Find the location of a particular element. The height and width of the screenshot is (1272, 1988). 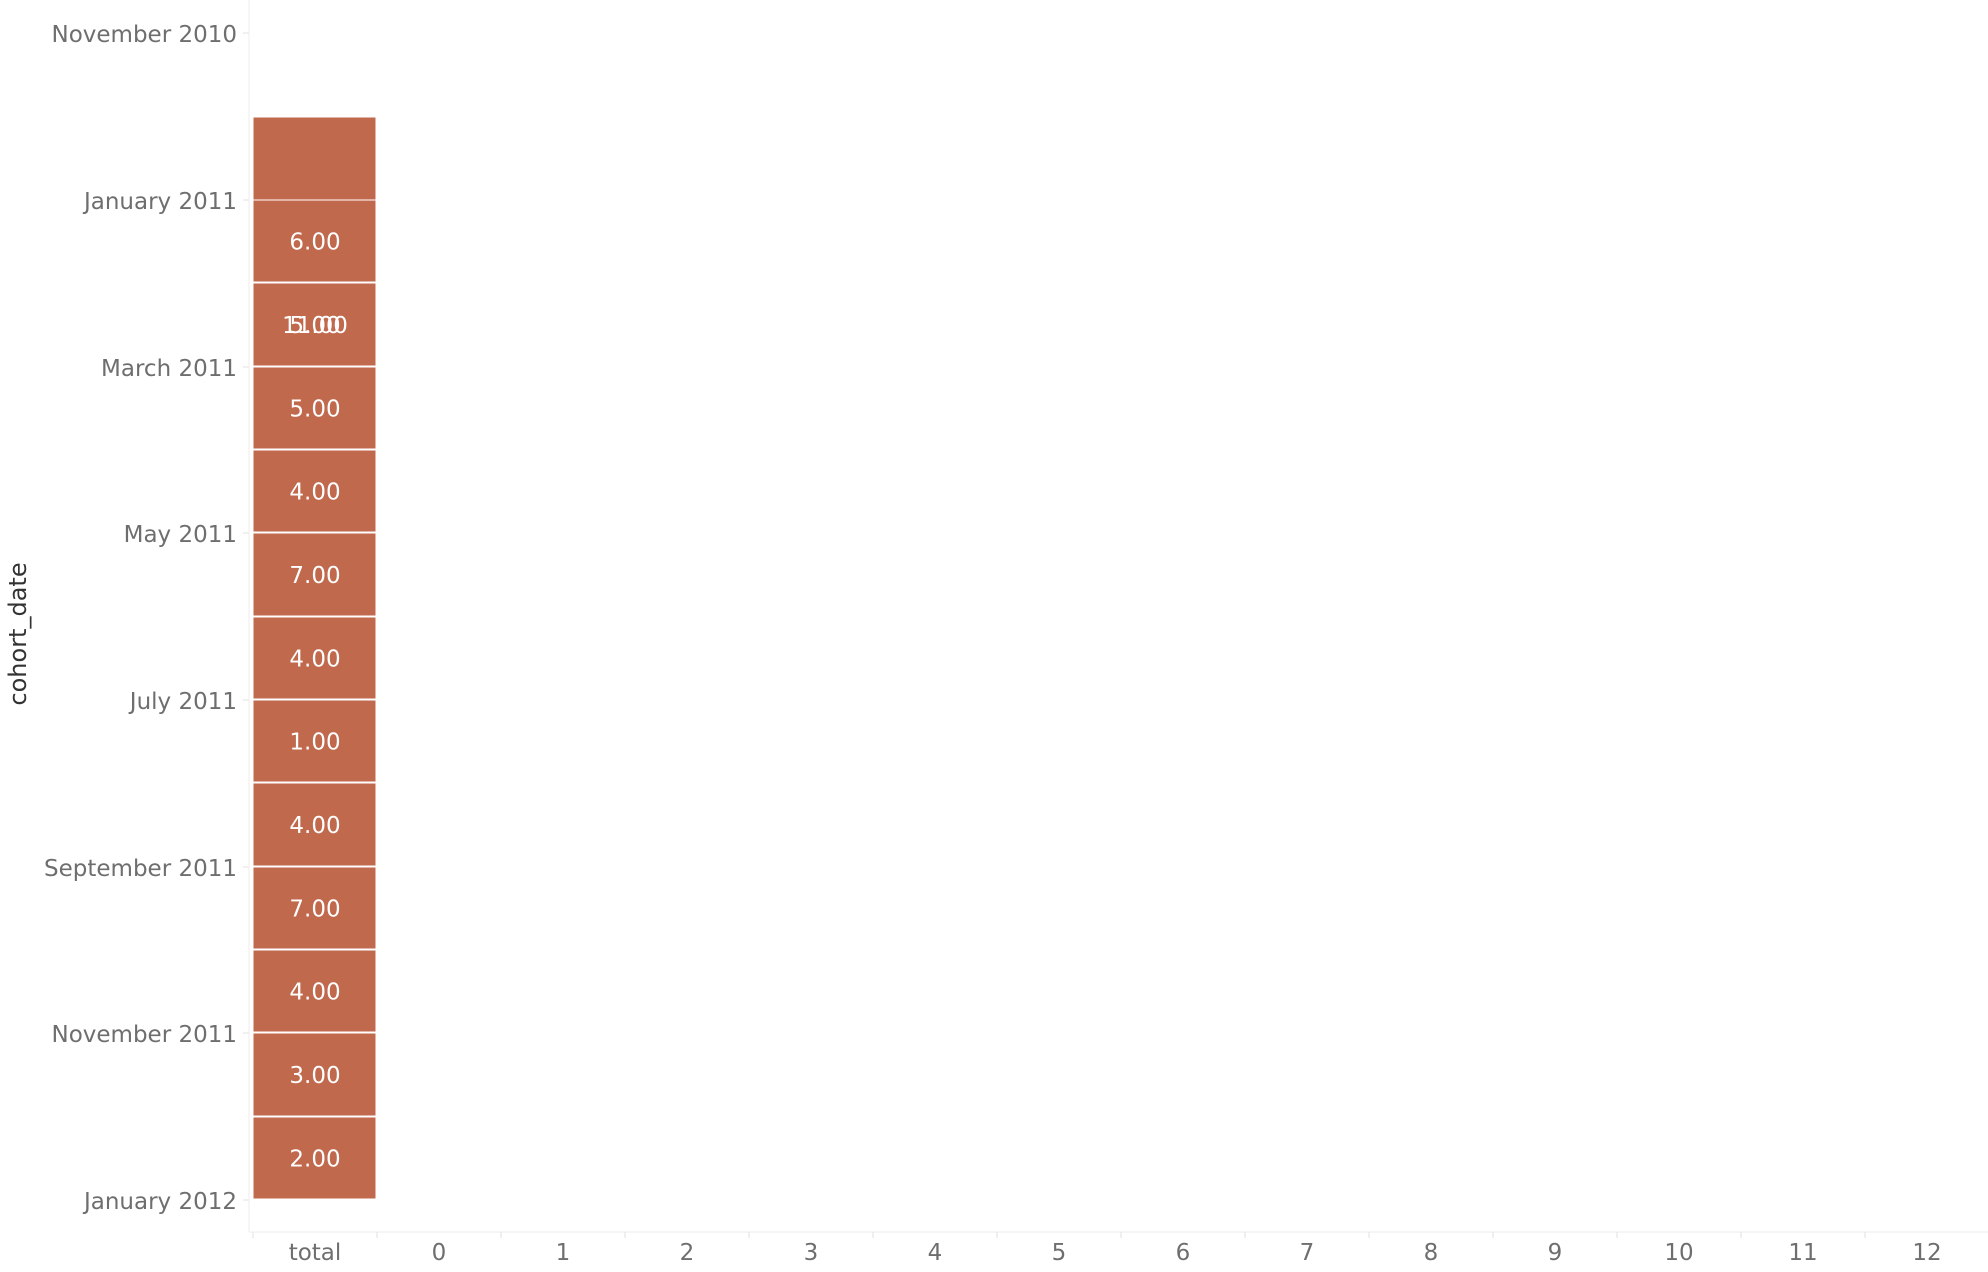

x-tick-label: 1 is located at coordinates (563, 1253).